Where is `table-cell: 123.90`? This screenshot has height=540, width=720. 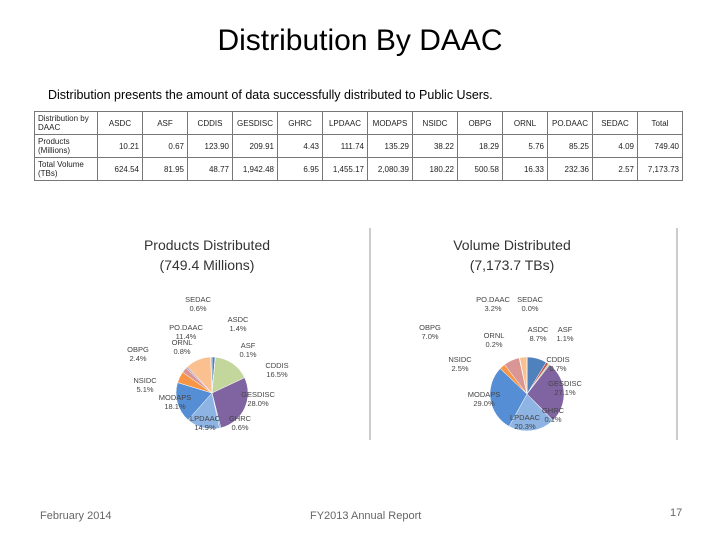
table-cell: 123.90 is located at coordinates (210, 146).